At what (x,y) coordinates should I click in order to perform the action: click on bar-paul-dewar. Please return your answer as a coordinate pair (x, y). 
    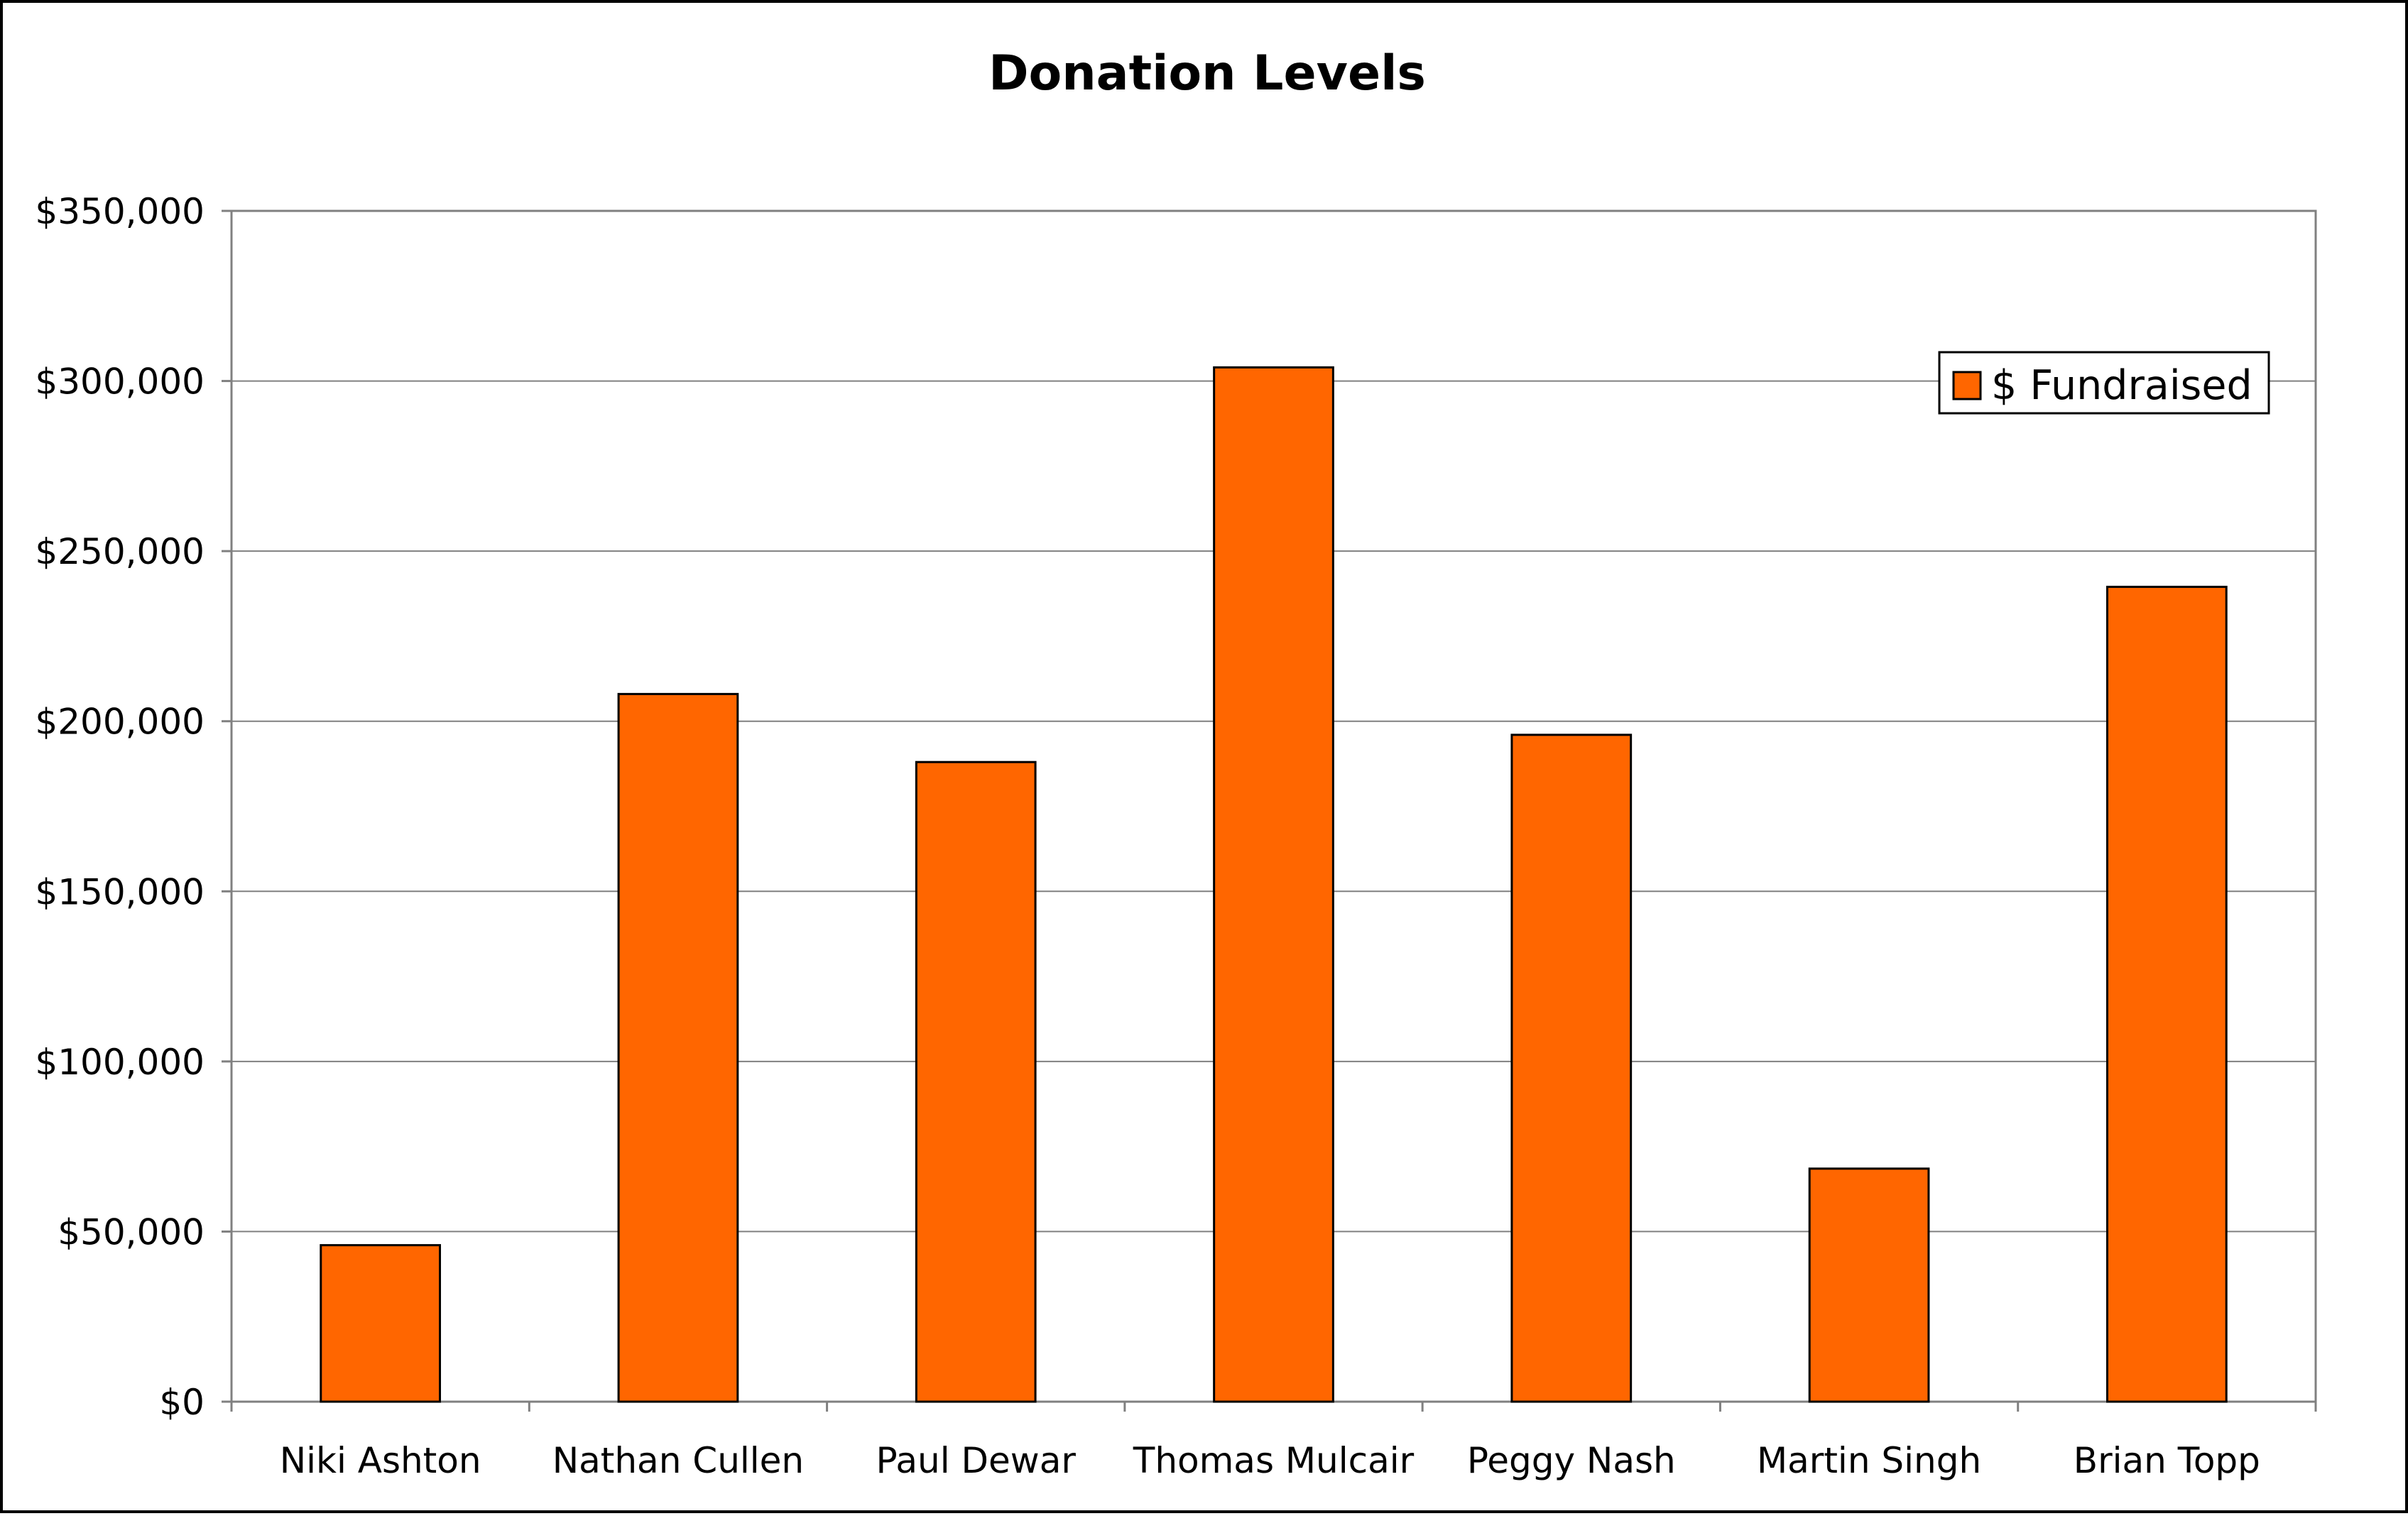
    Looking at the image, I should click on (976, 1081).